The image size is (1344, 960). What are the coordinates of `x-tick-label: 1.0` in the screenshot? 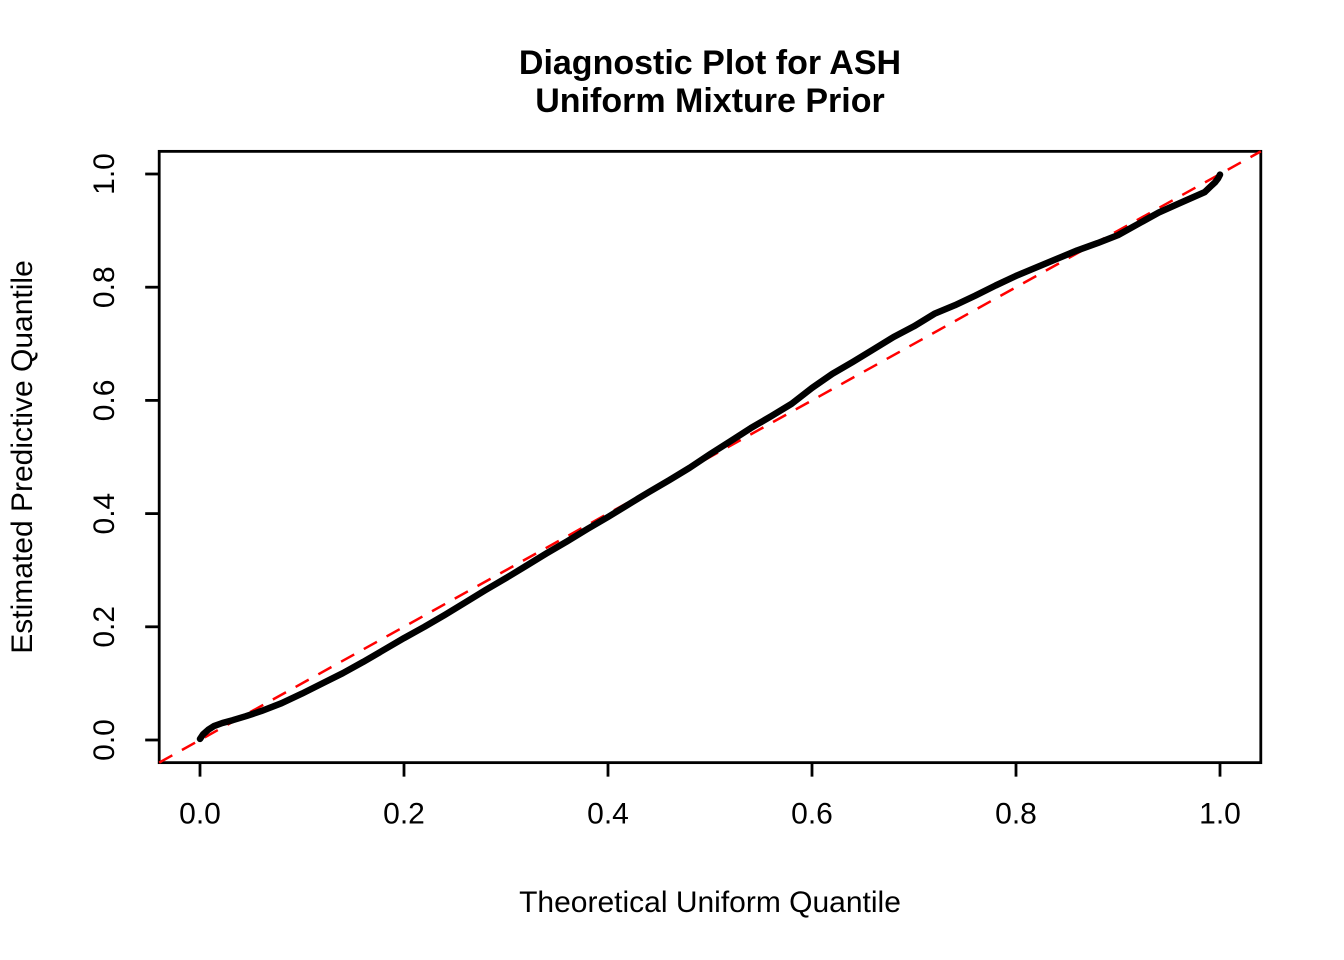 It's located at (1220, 814).